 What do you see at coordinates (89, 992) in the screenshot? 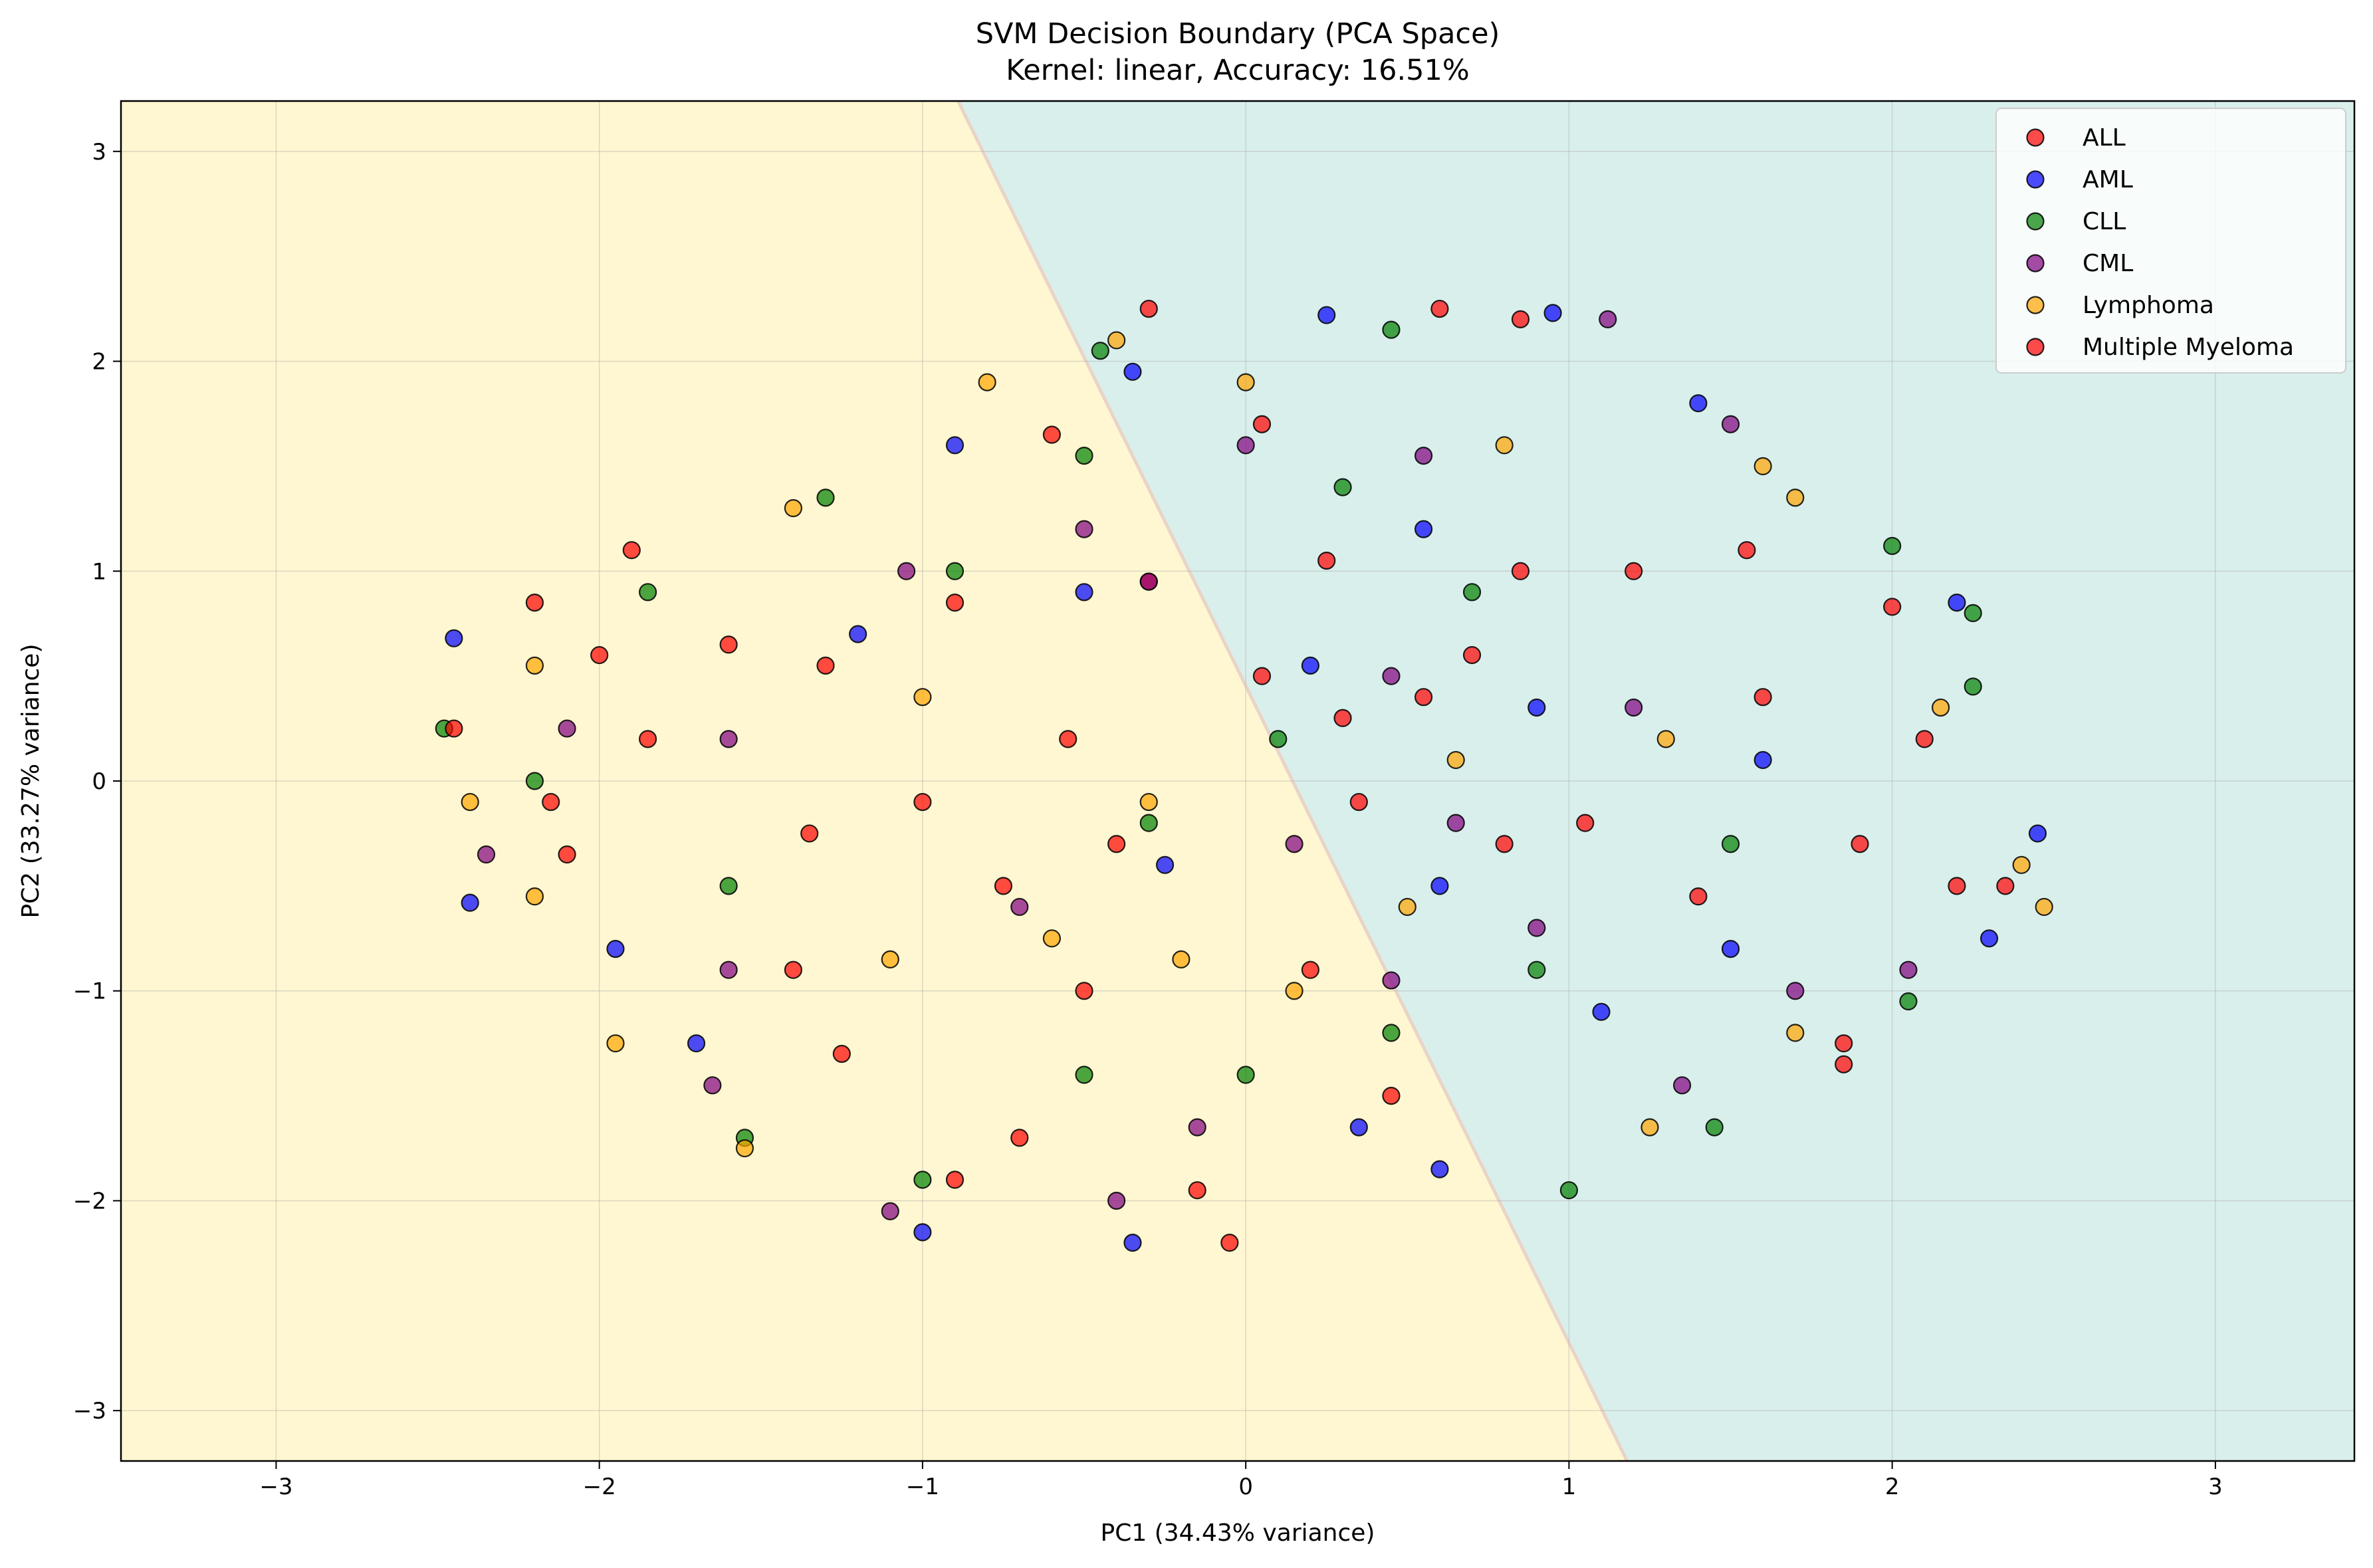
I see `y-tick-label: −1` at bounding box center [89, 992].